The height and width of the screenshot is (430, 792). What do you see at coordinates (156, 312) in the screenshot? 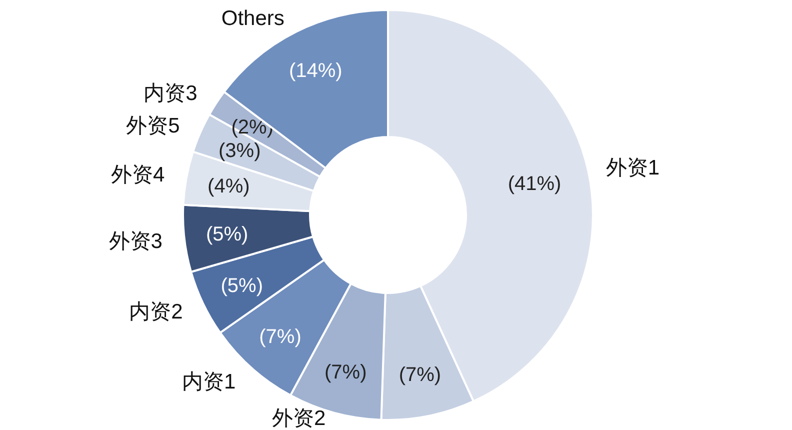
I see `slice-label: 内资2` at bounding box center [156, 312].